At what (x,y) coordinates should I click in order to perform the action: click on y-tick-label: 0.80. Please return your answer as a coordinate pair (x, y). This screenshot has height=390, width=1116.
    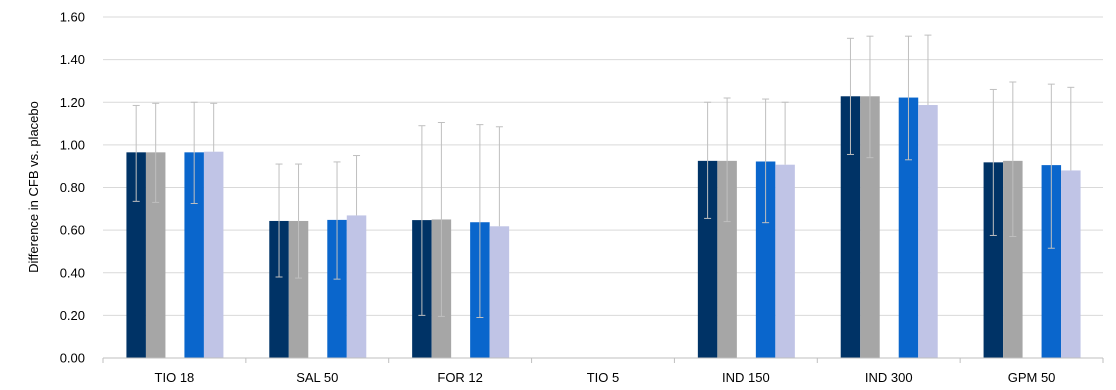
    Looking at the image, I should click on (72, 187).